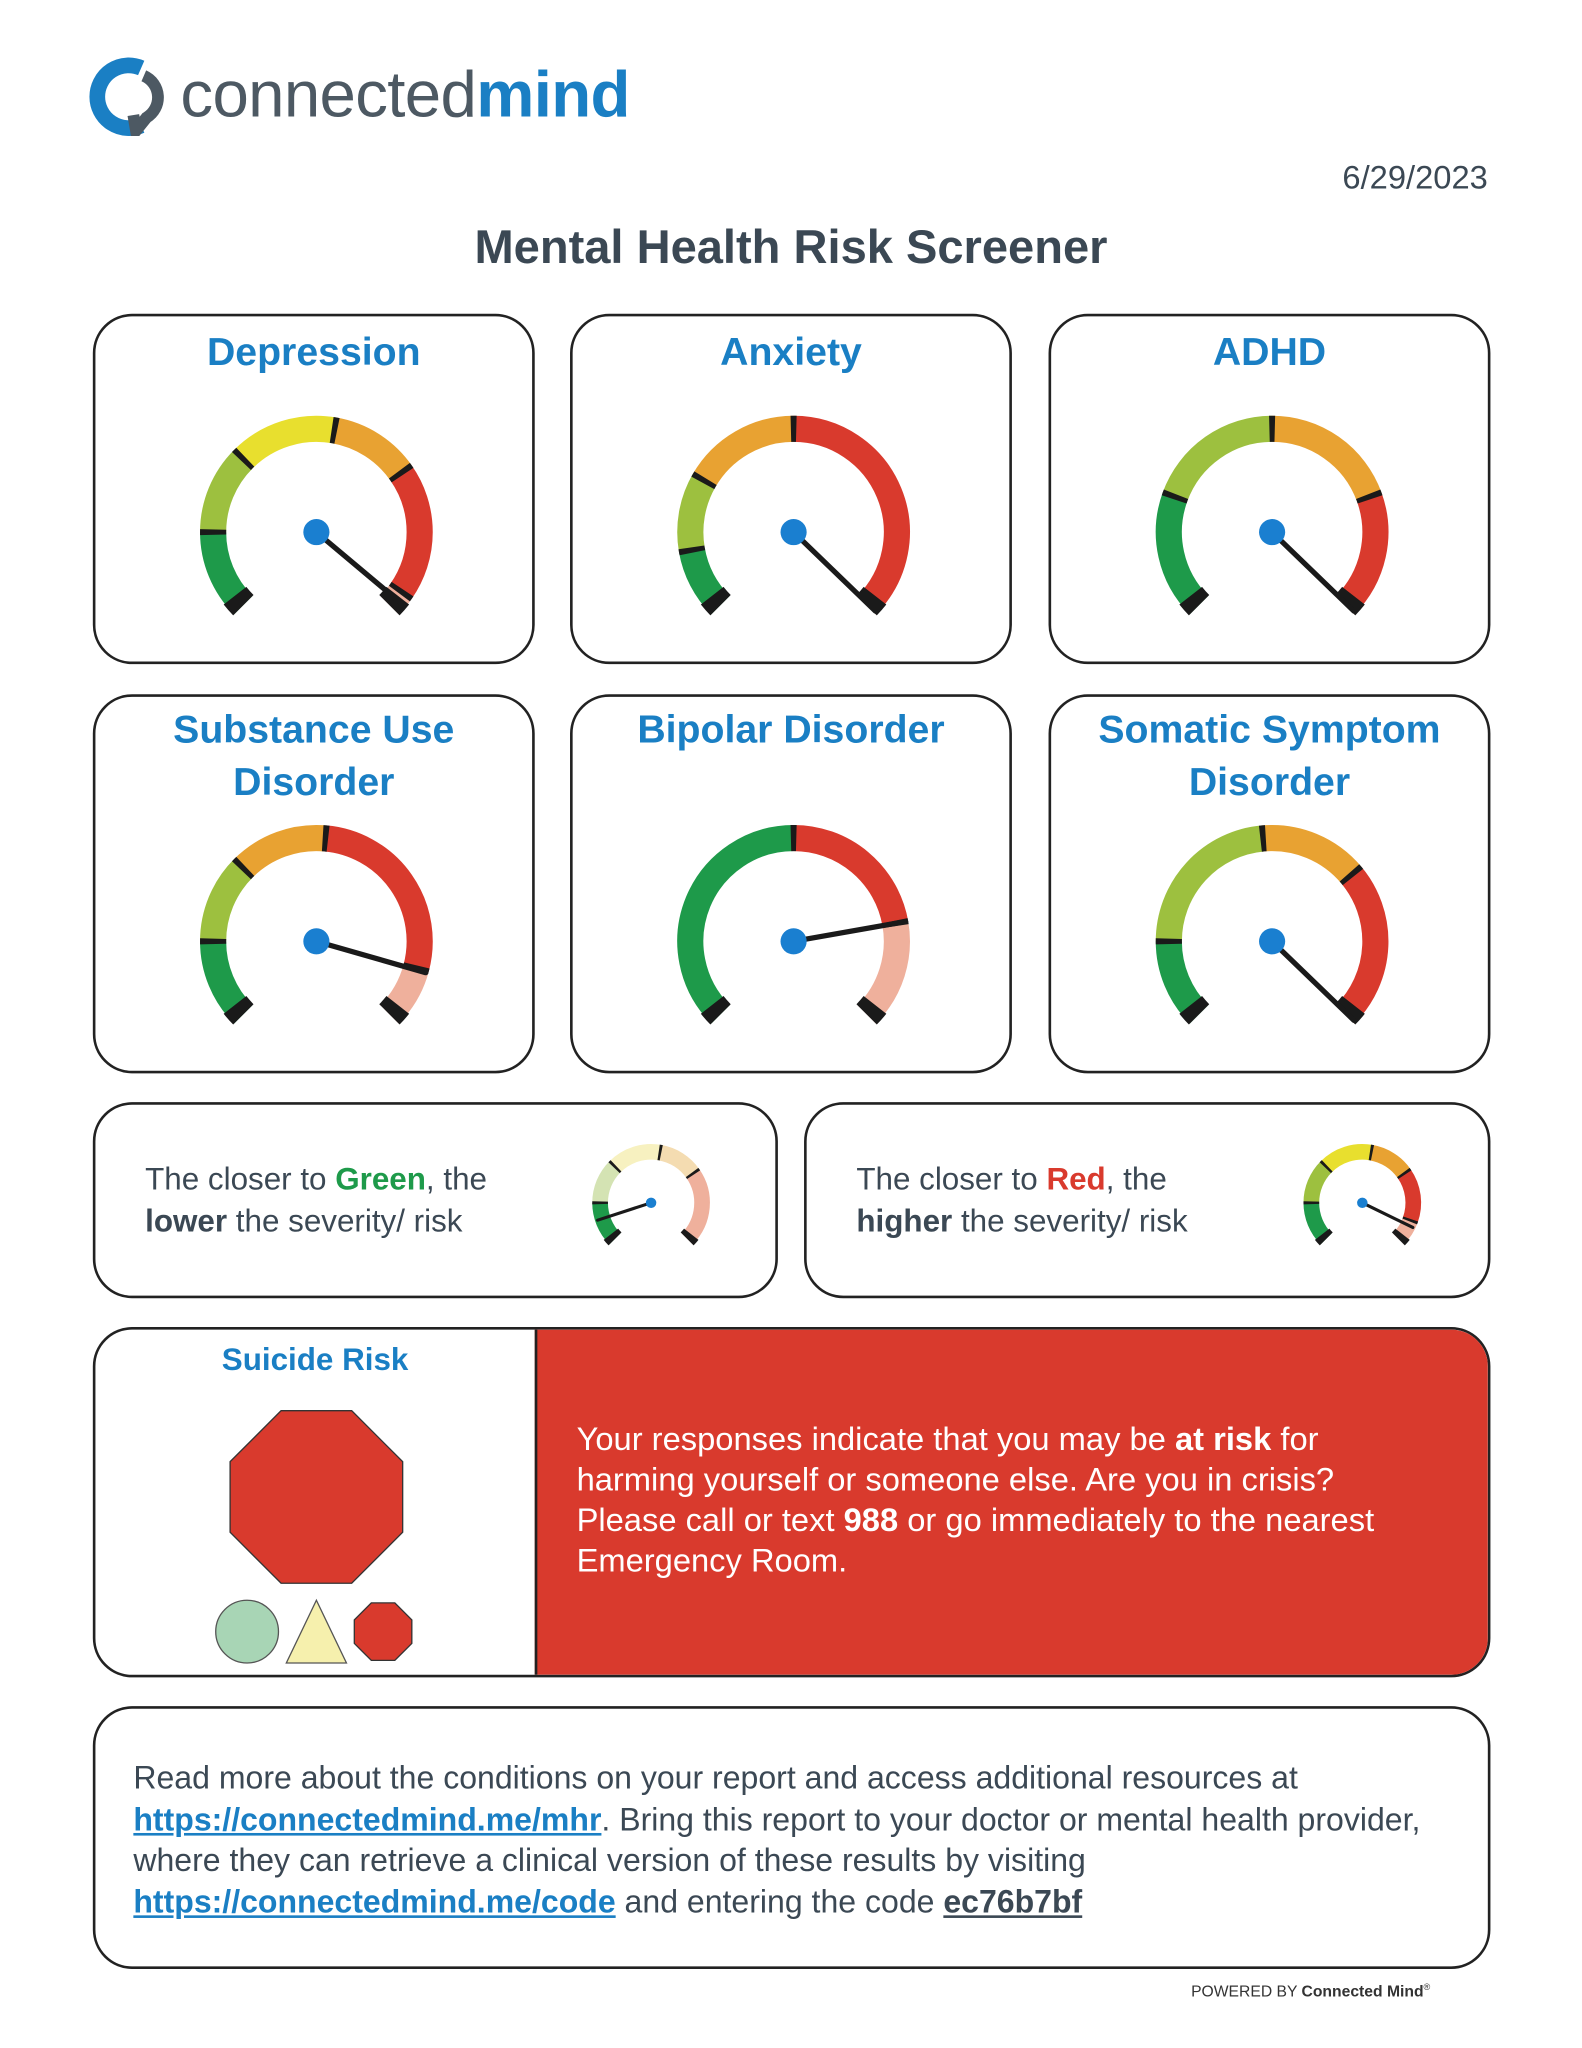 Image resolution: width=1582 pixels, height=2048 pixels. I want to click on gauge-title: ADHD, so click(1269, 352).